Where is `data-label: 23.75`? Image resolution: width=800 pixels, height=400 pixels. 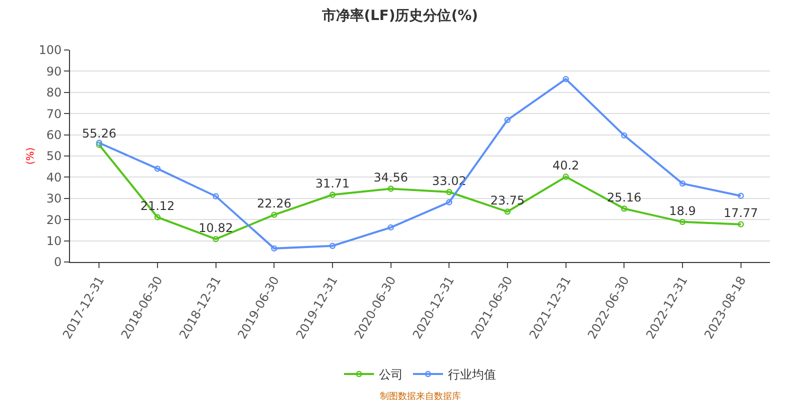
data-label: 23.75 is located at coordinates (507, 201).